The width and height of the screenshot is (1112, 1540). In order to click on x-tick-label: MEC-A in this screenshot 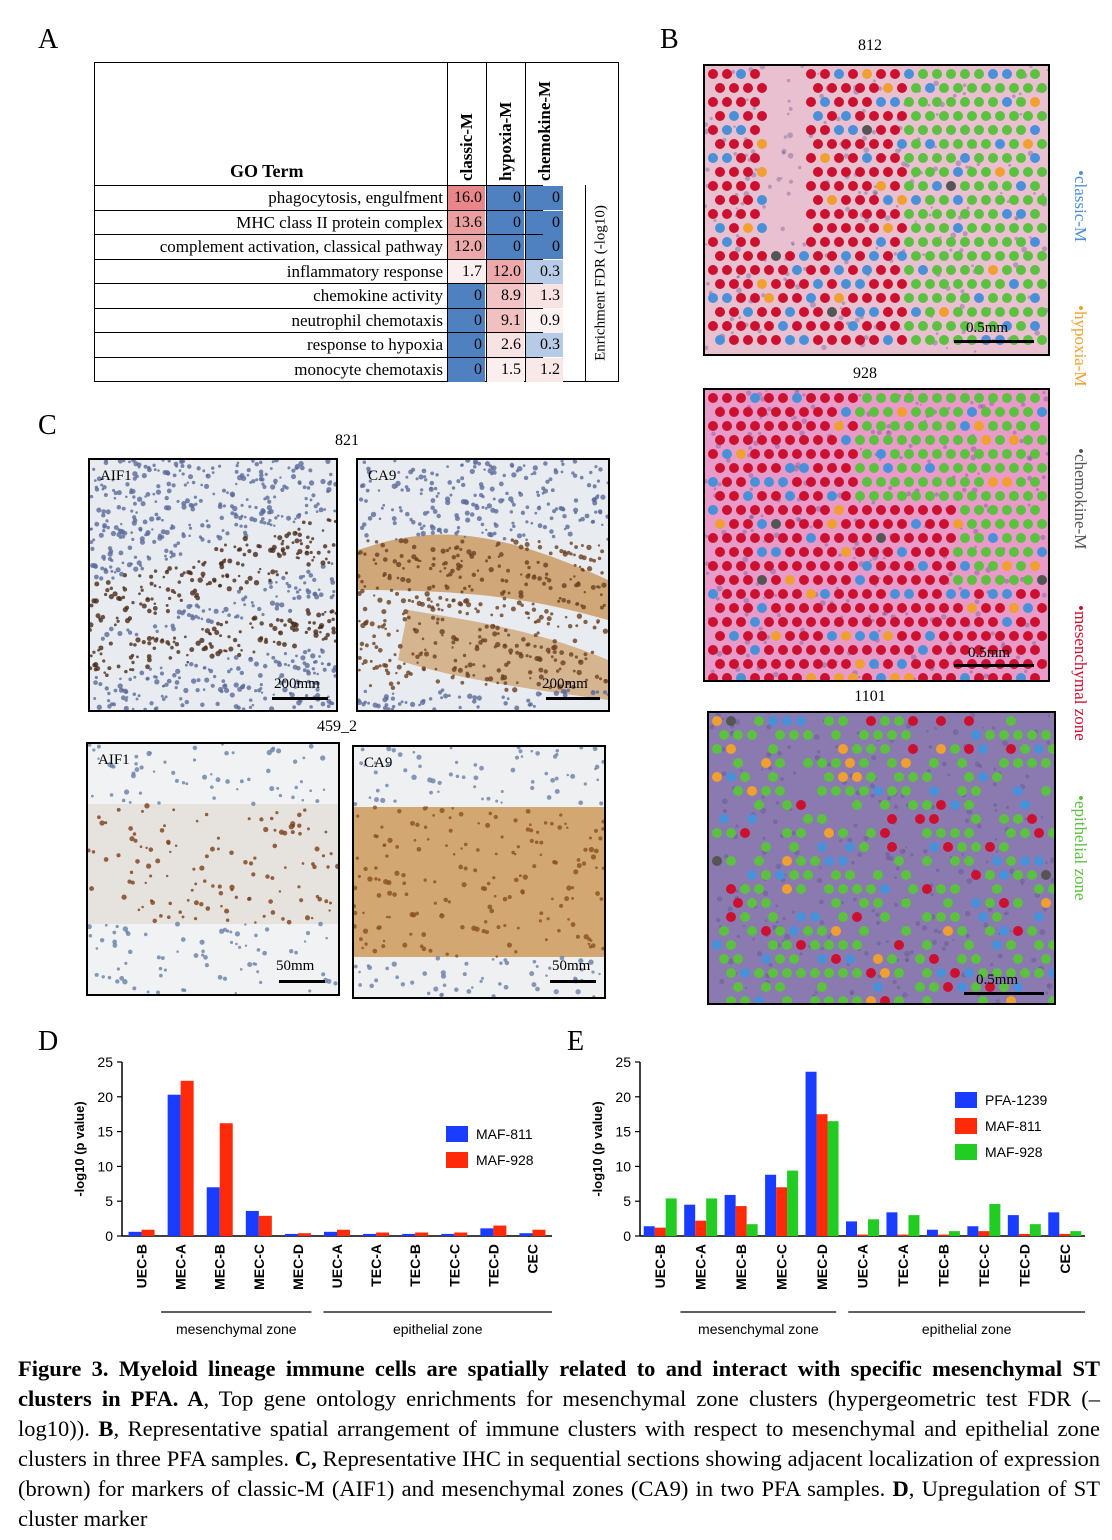, I will do `click(181, 1267)`.